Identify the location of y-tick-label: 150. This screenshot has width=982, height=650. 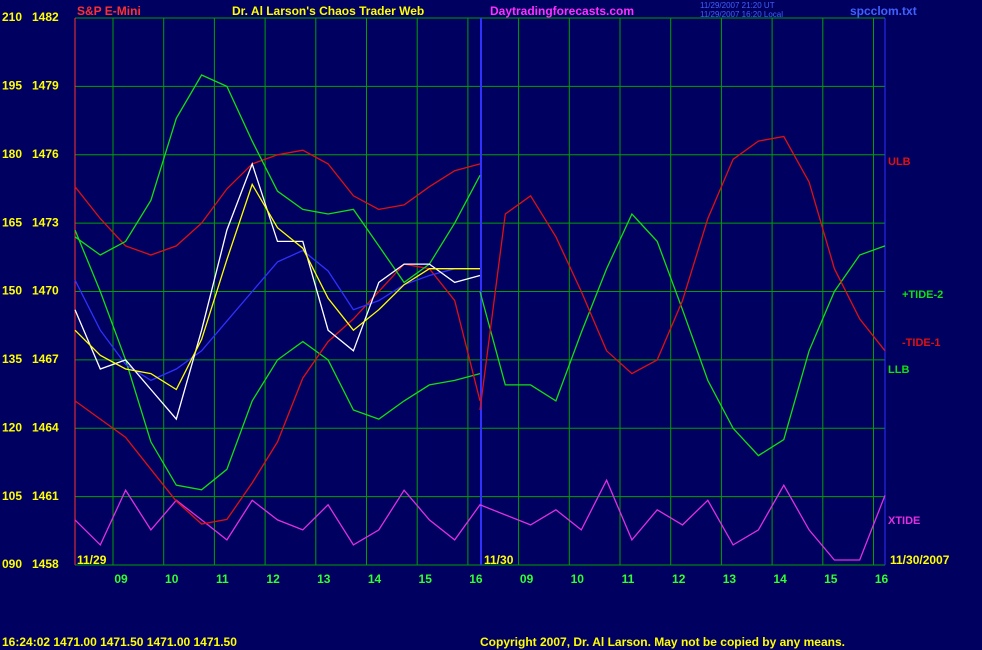
(12, 291).